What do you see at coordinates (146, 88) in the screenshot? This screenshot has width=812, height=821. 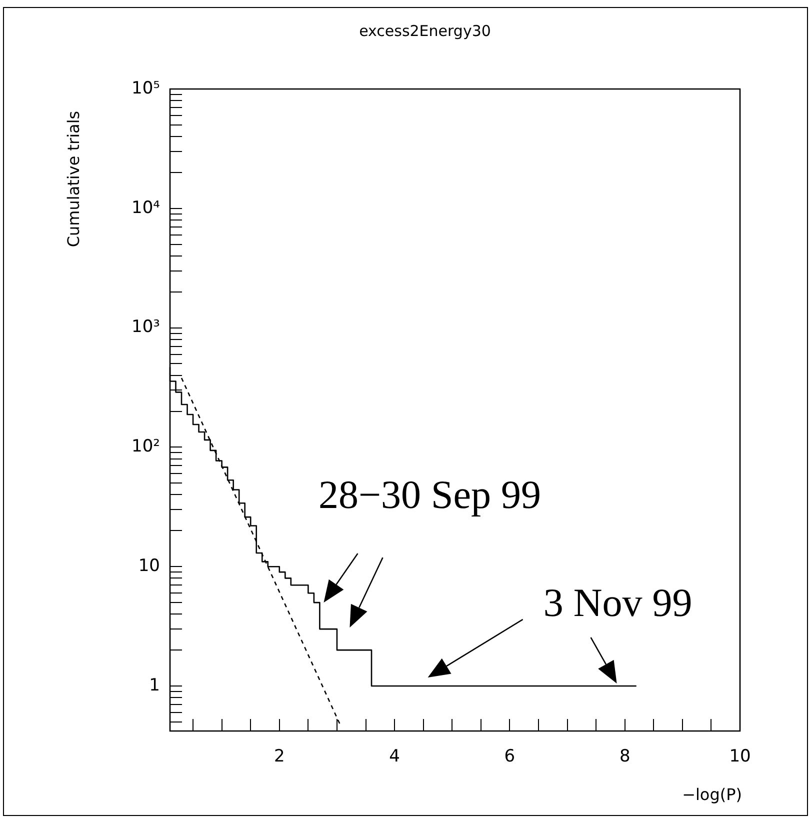 I see `y-tick-label: 10⁵` at bounding box center [146, 88].